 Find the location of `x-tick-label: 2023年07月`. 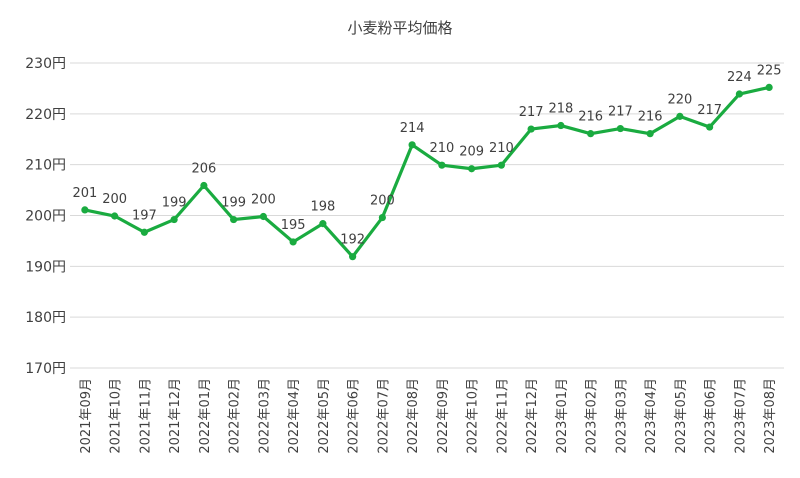

x-tick-label: 2023年07月 is located at coordinates (740, 416).